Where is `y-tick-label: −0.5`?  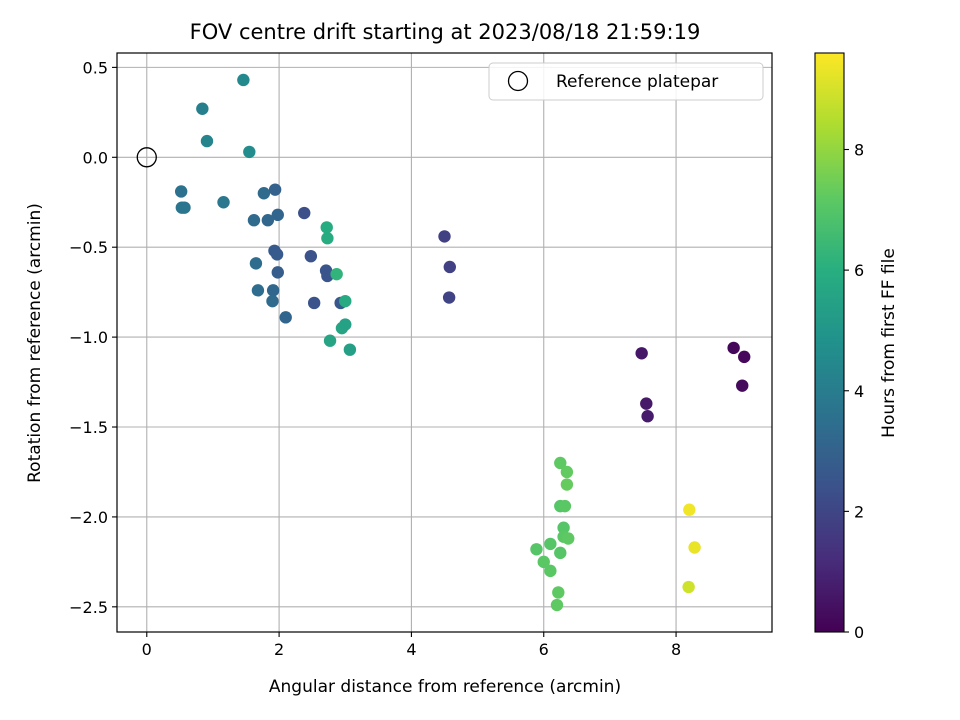
y-tick-label: −0.5 is located at coordinates (88, 247).